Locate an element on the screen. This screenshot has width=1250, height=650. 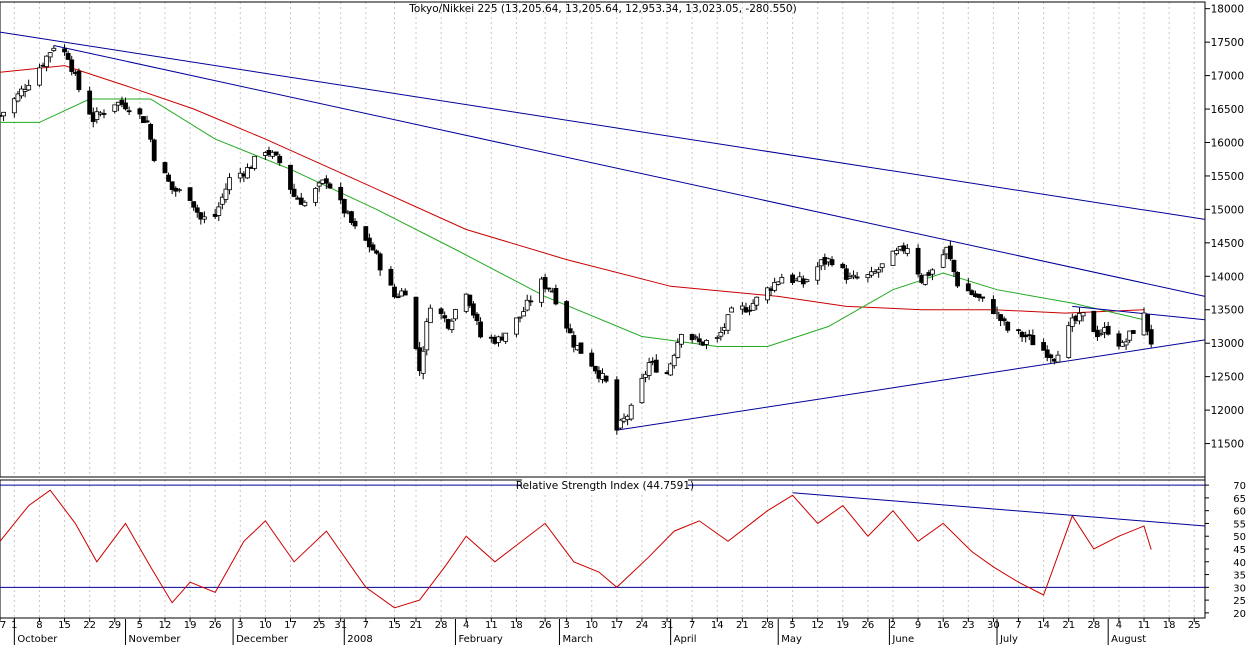
x-day-label: 16 is located at coordinates (943, 625).